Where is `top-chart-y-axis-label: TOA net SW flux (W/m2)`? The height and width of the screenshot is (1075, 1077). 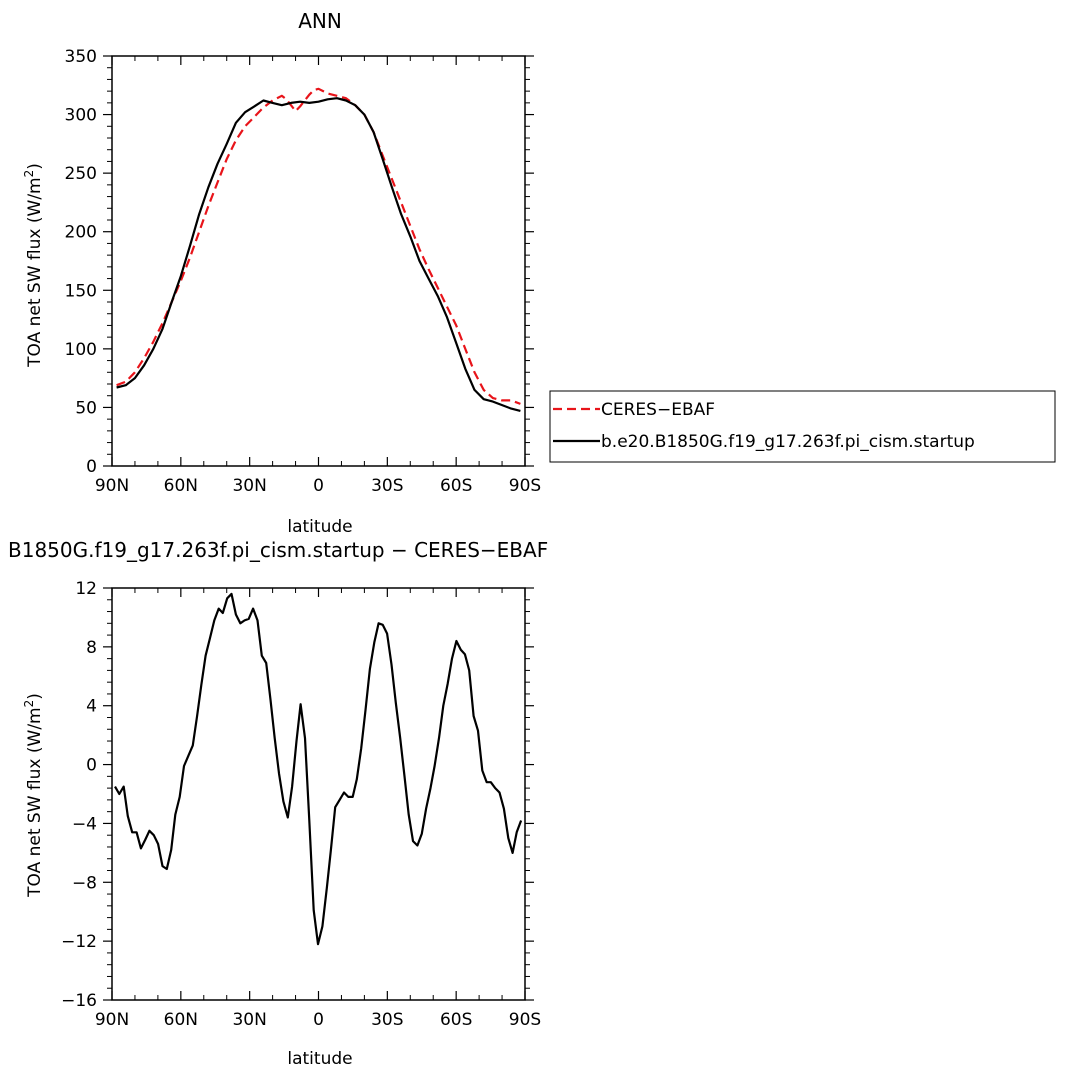 top-chart-y-axis-label: TOA net SW flux (W/m2) is located at coordinates (33, 265).